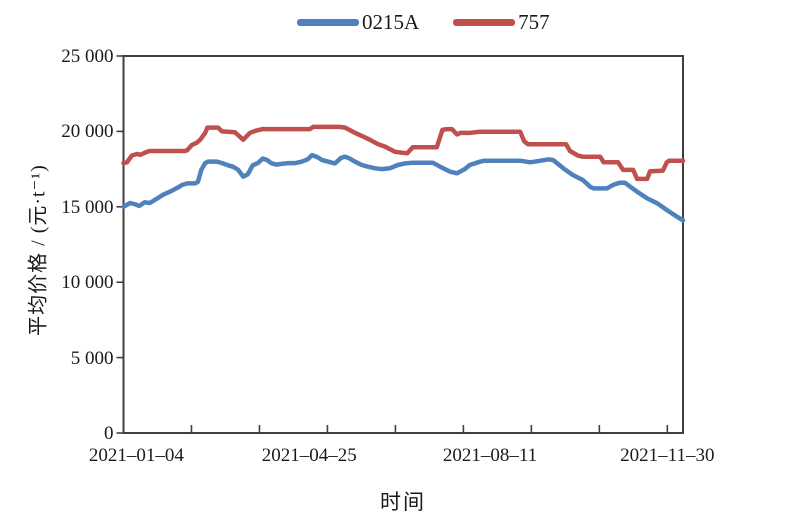 The image size is (787, 530). Describe the element at coordinates (534, 22) in the screenshot. I see `legend-label-757: 757` at that location.